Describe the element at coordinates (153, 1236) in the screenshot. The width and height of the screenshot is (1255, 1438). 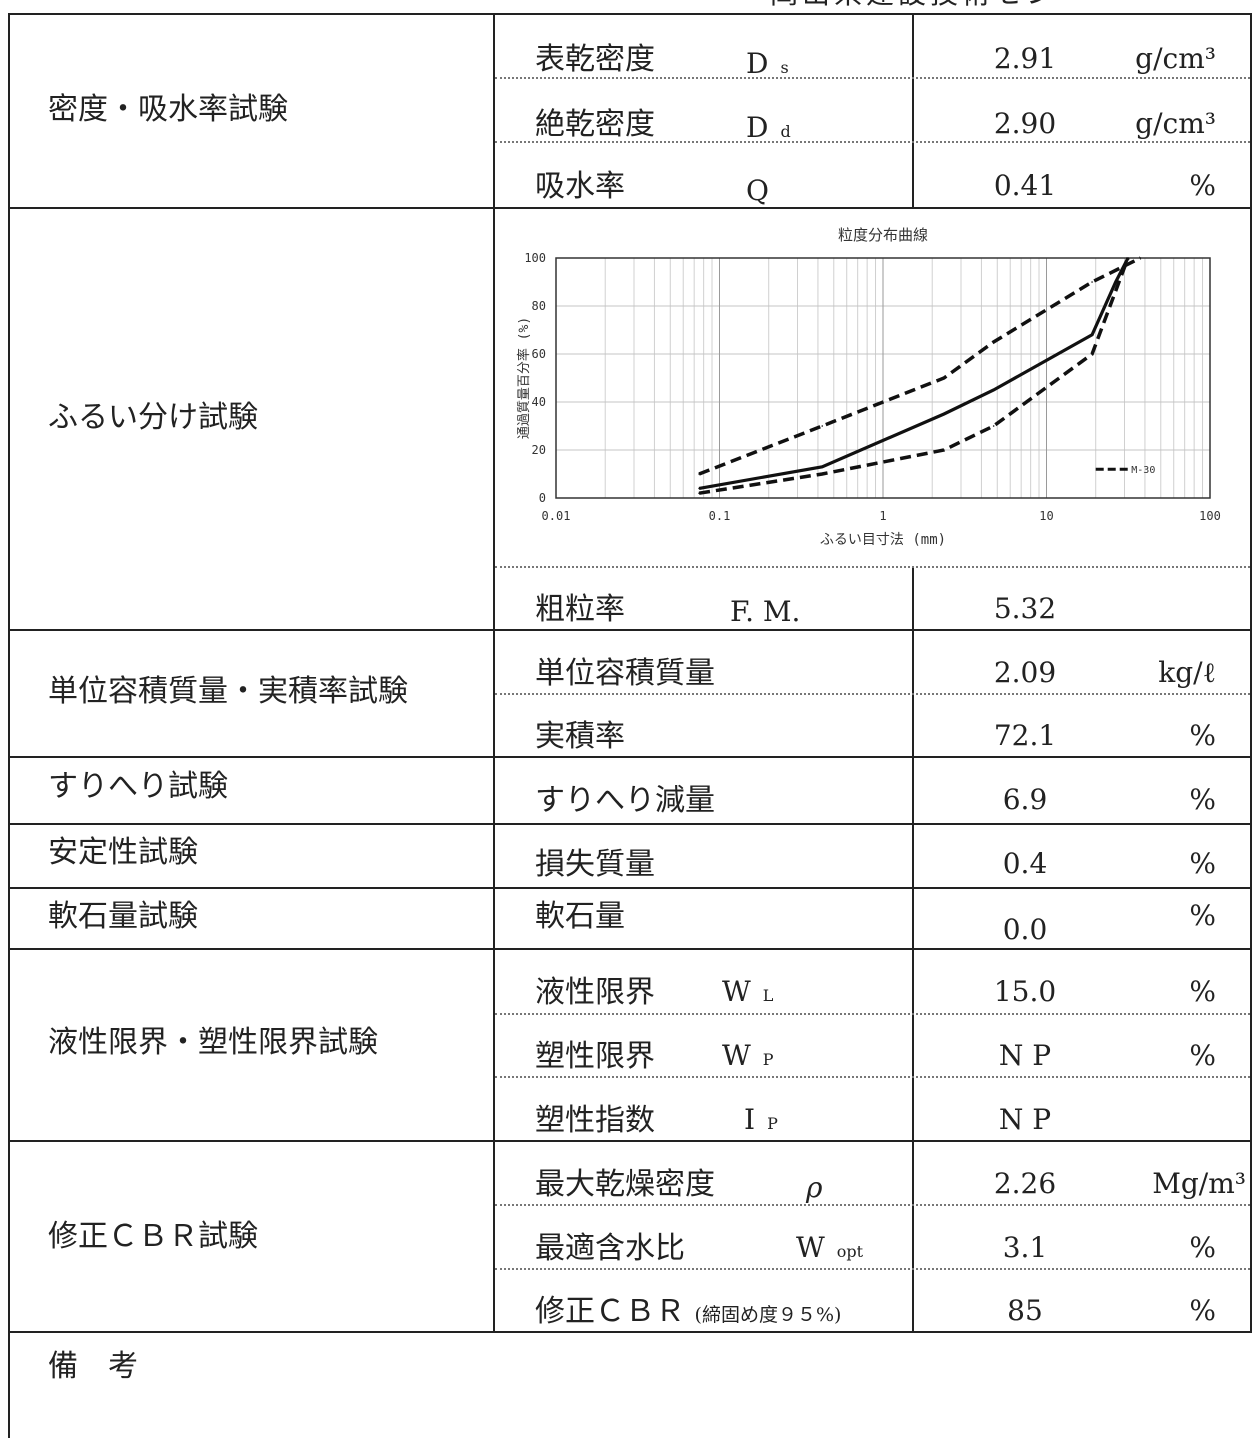
I see `cbr-test-label: 修正ＣＢＲ試験` at that location.